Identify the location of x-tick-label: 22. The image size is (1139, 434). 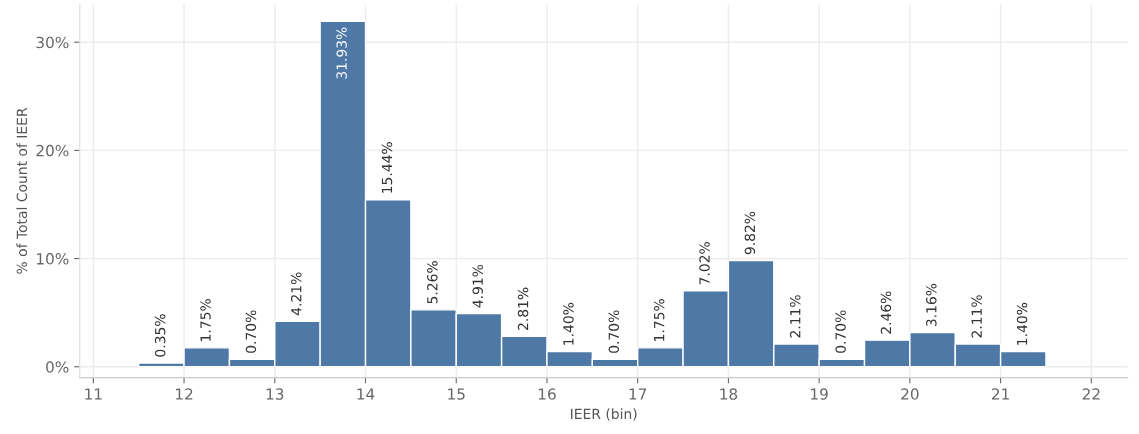
(1091, 394).